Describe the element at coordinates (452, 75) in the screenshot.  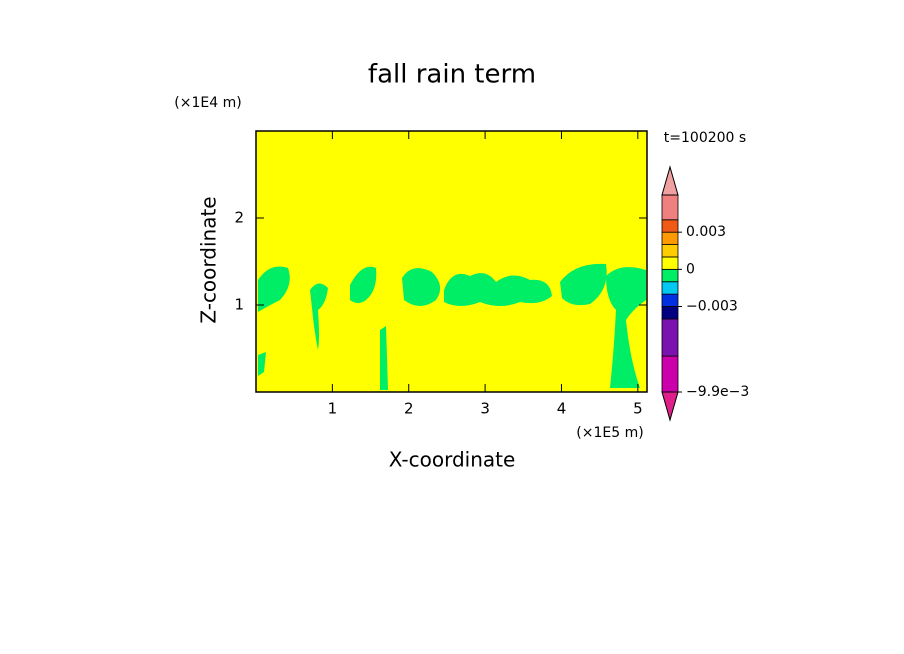
I see `chart-title: fall rain term` at that location.